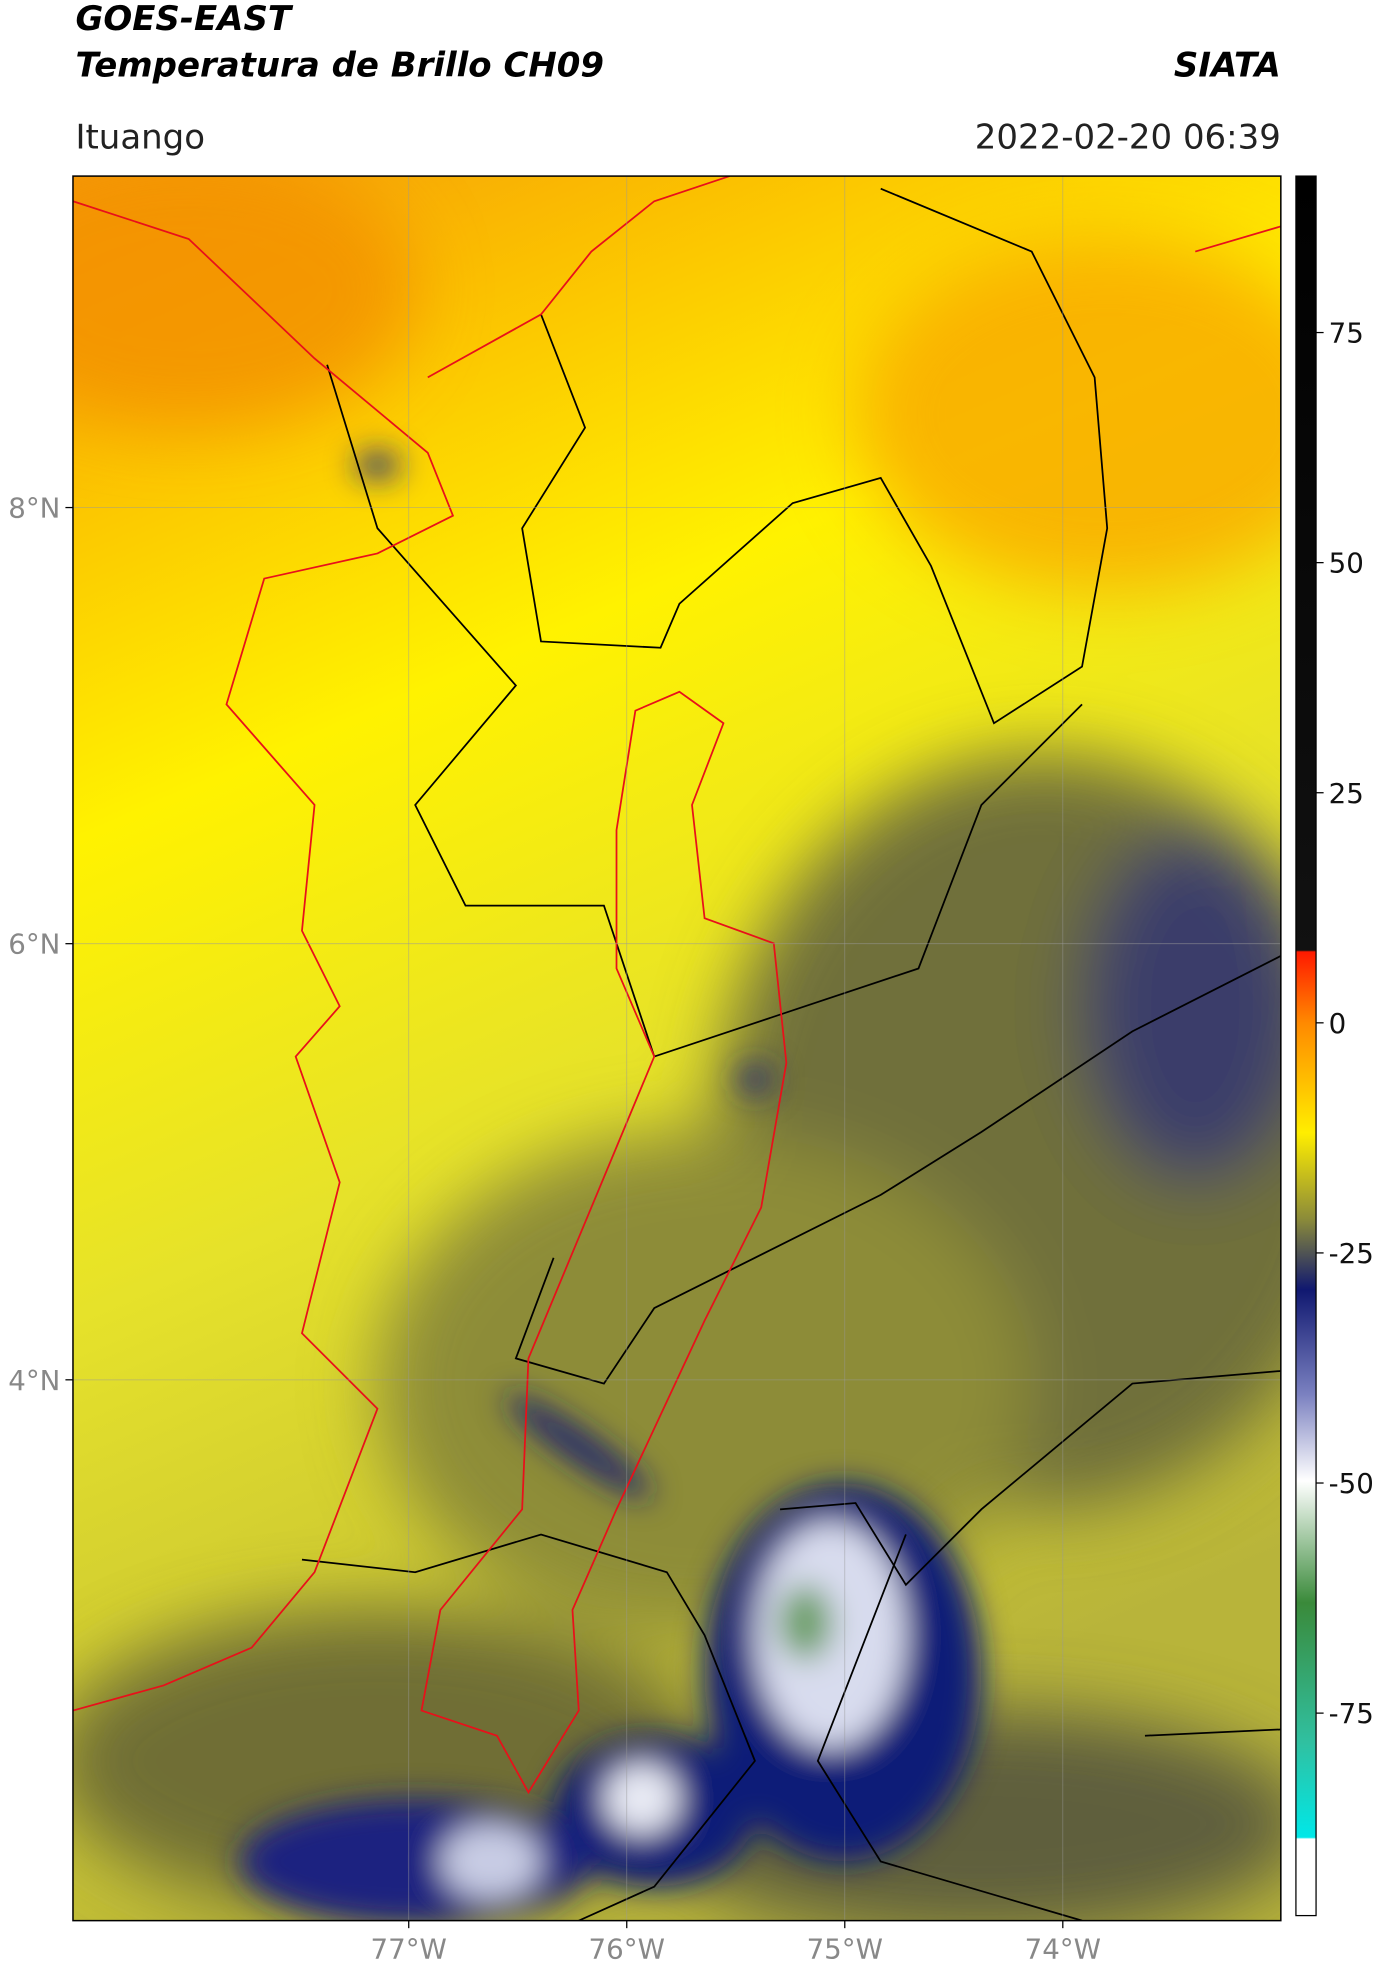  What do you see at coordinates (184, 19) in the screenshot?
I see `title: GOES-EAST` at bounding box center [184, 19].